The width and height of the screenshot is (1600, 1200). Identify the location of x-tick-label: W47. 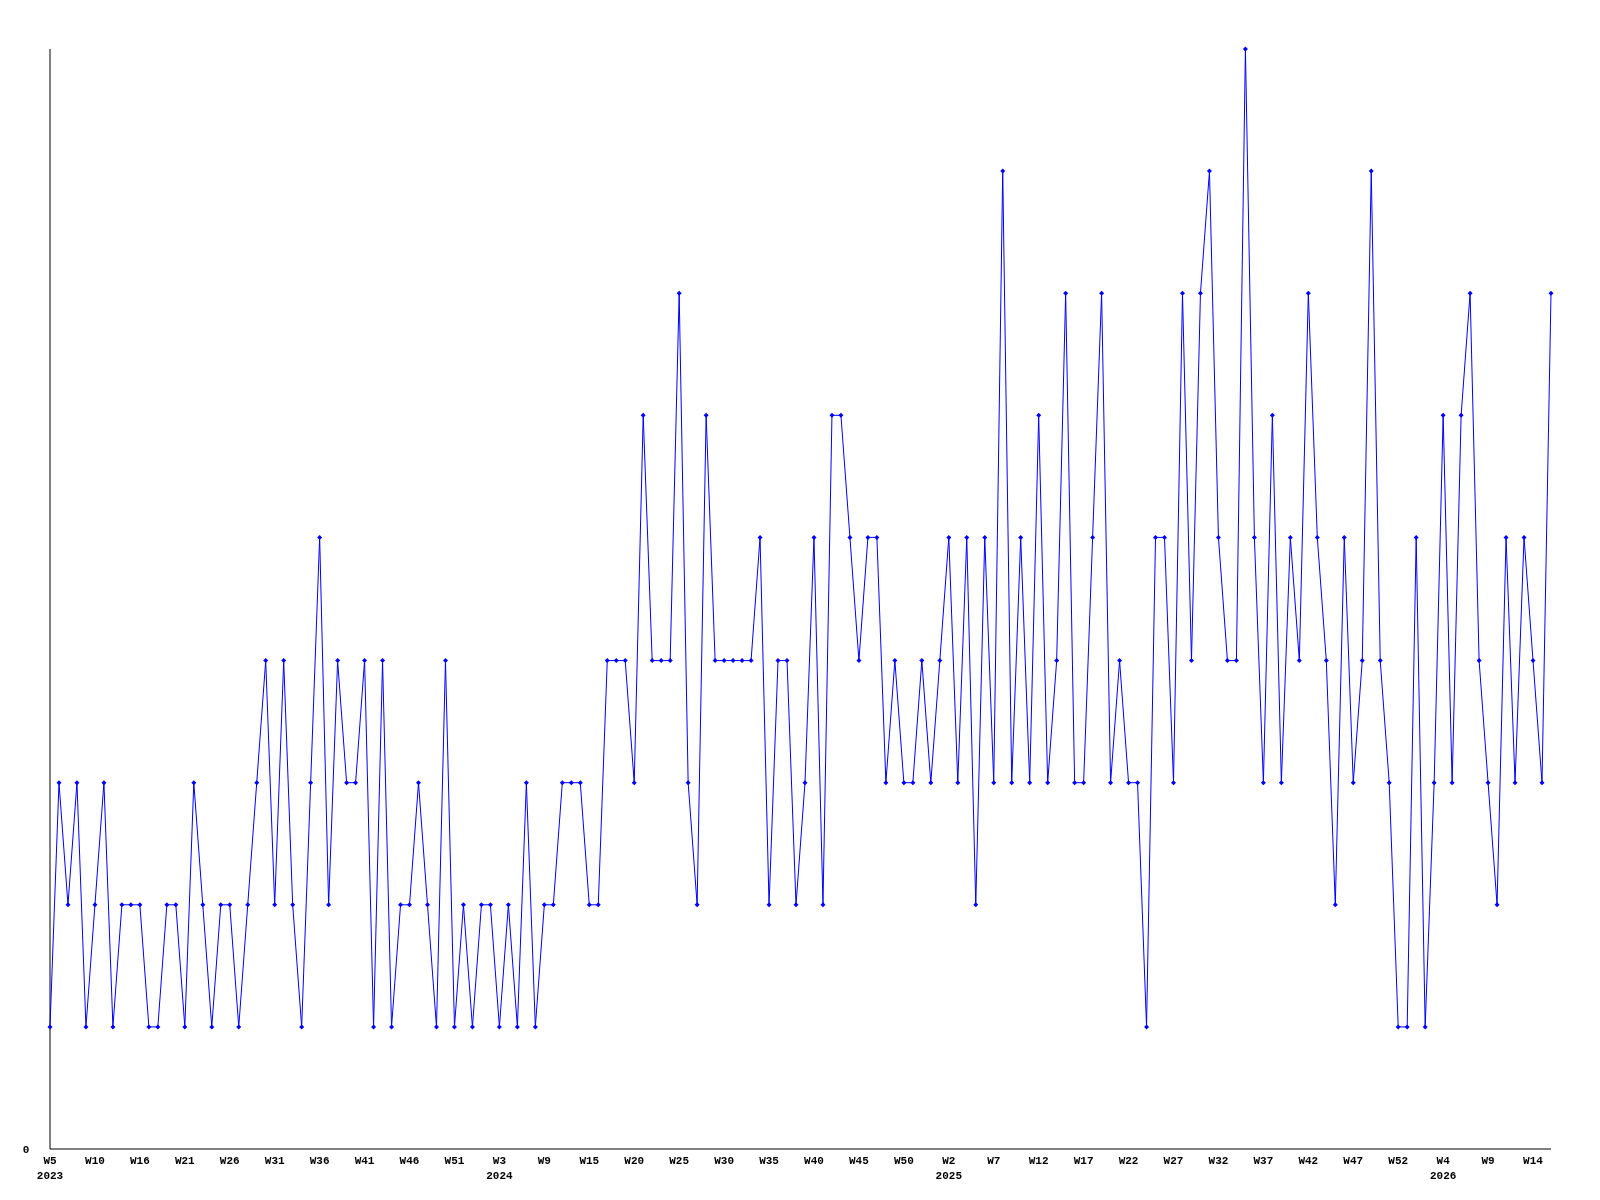
(1353, 1161).